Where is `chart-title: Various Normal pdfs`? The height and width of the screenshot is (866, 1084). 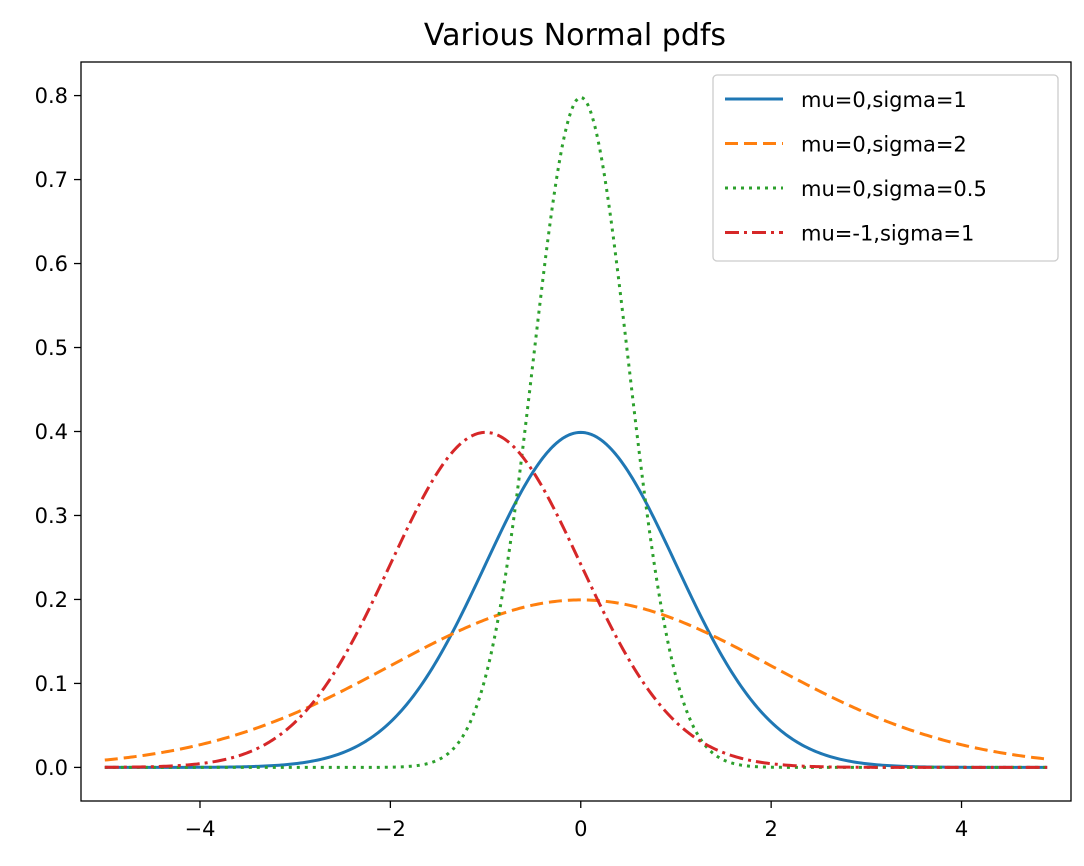
chart-title: Various Normal pdfs is located at coordinates (575, 35).